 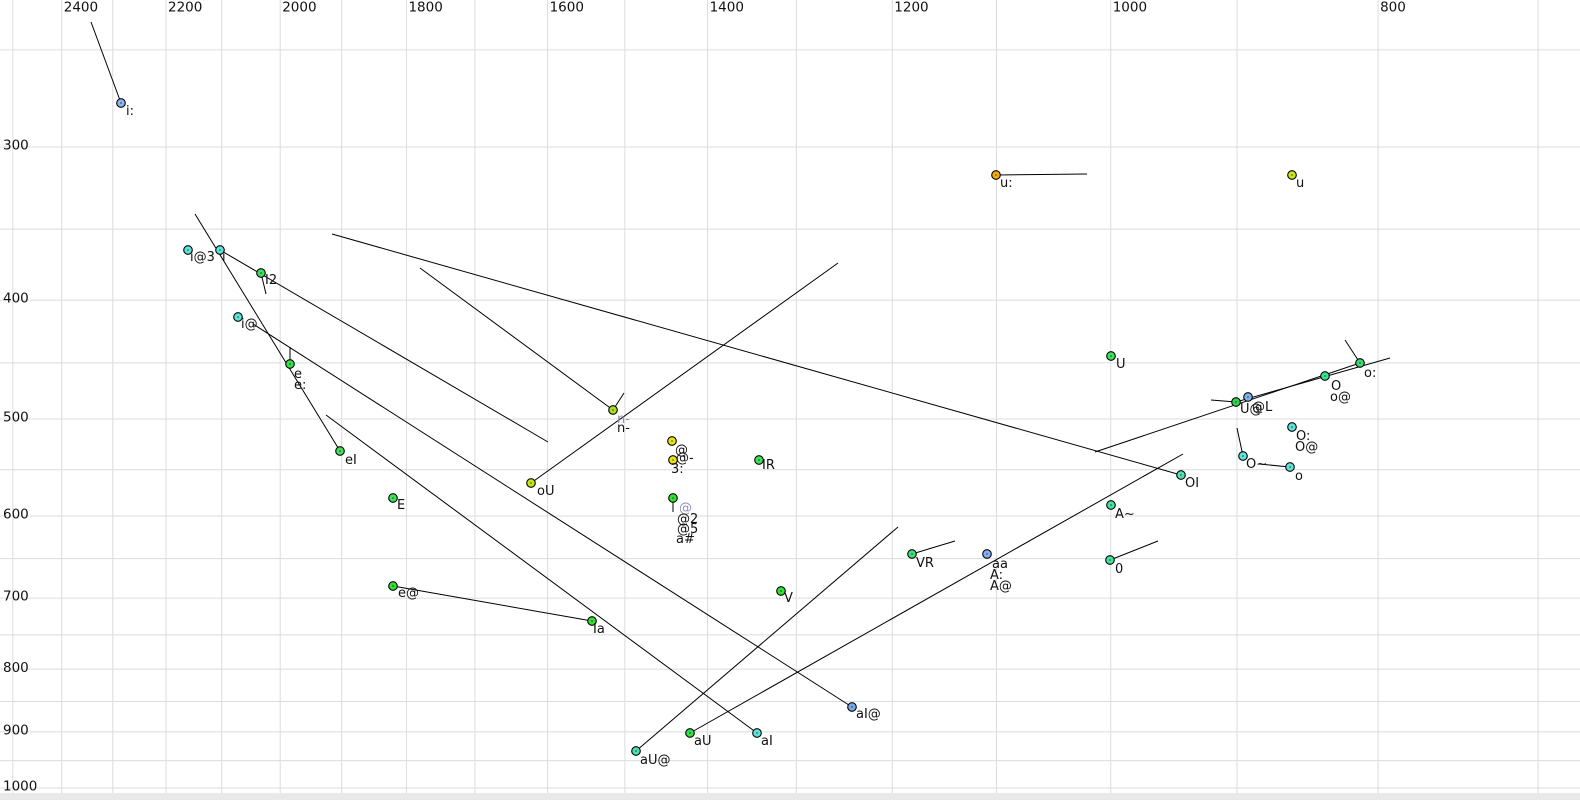 What do you see at coordinates (1340, 397) in the screenshot?
I see `vowel-label-O-1: o@` at bounding box center [1340, 397].